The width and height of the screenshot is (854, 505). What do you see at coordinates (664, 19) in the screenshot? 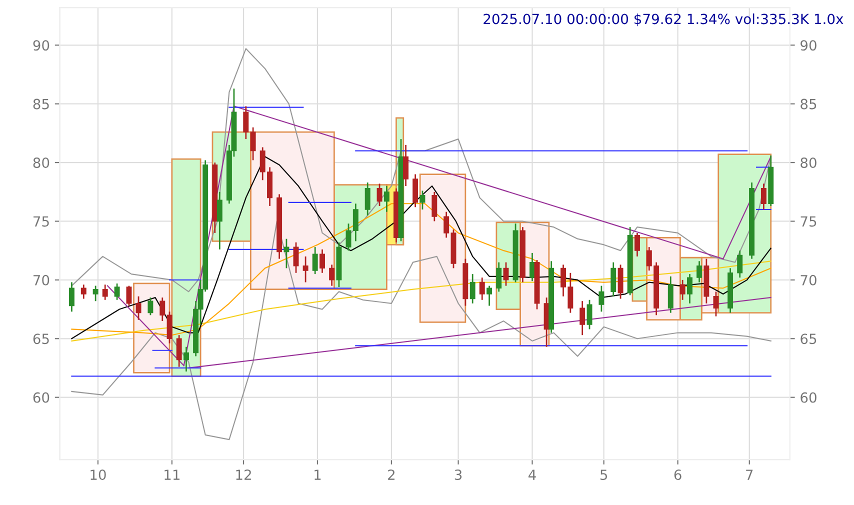
I see `chart-title: 2025.07.10 00:00:00 $79.62 1.34% vol:335.3K 1.0x` at bounding box center [664, 19].